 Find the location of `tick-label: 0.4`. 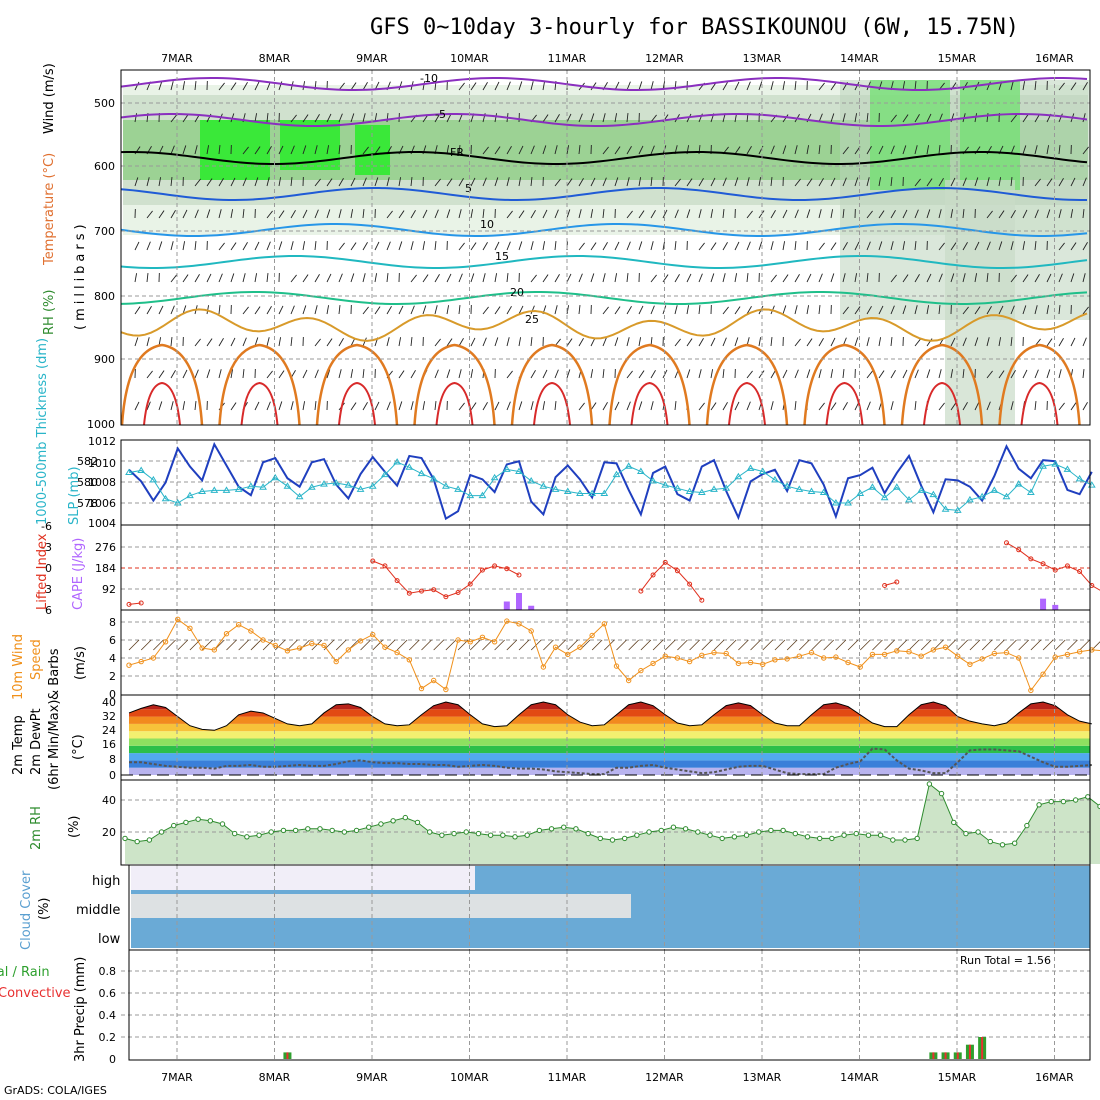

tick-label: 0.4 is located at coordinates (108, 1015).